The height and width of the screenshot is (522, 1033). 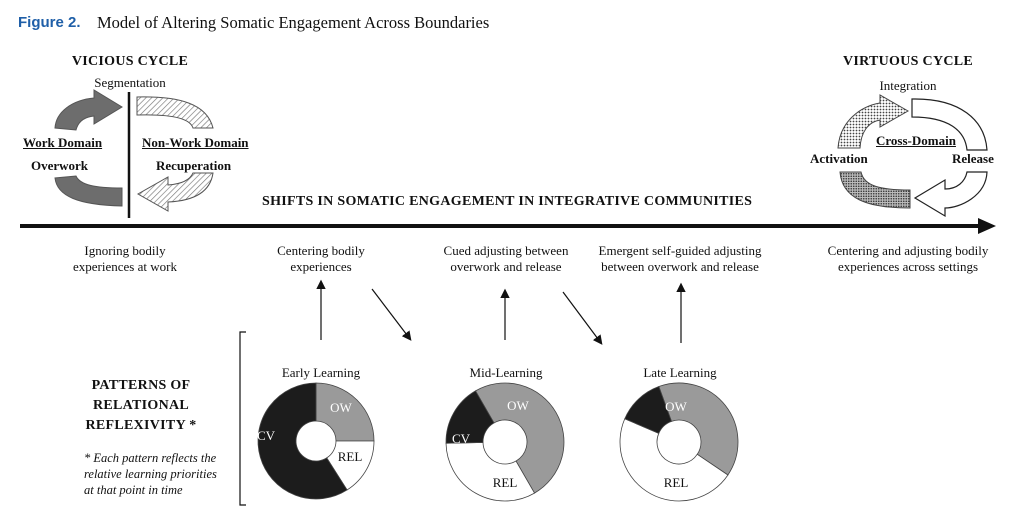 I want to click on arrow-diag-early-mid, so click(x=391, y=314).